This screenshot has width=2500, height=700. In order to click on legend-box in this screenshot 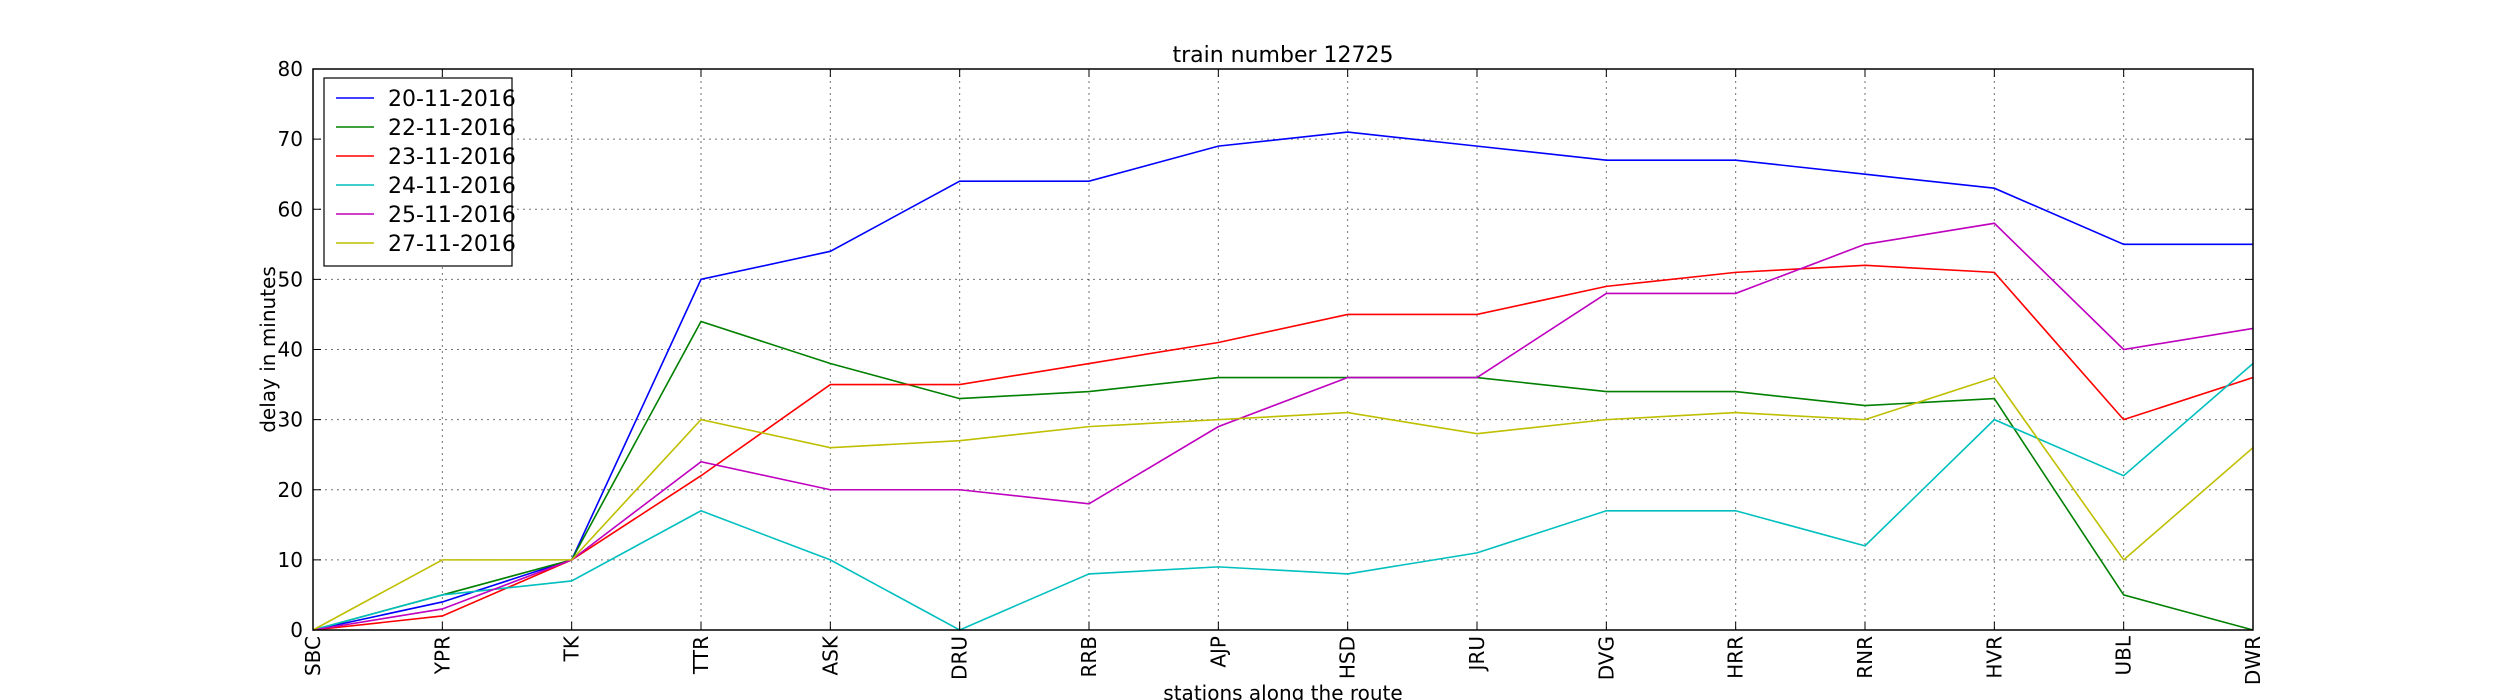, I will do `click(418, 172)`.